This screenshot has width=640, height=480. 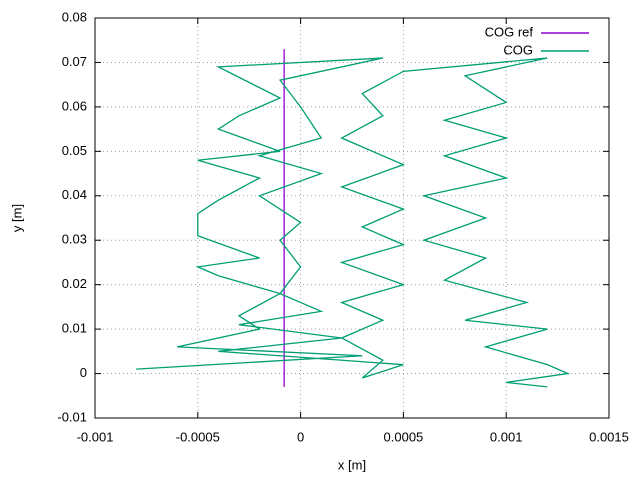 What do you see at coordinates (198, 436) in the screenshot?
I see `x-tick-label: -0.0005` at bounding box center [198, 436].